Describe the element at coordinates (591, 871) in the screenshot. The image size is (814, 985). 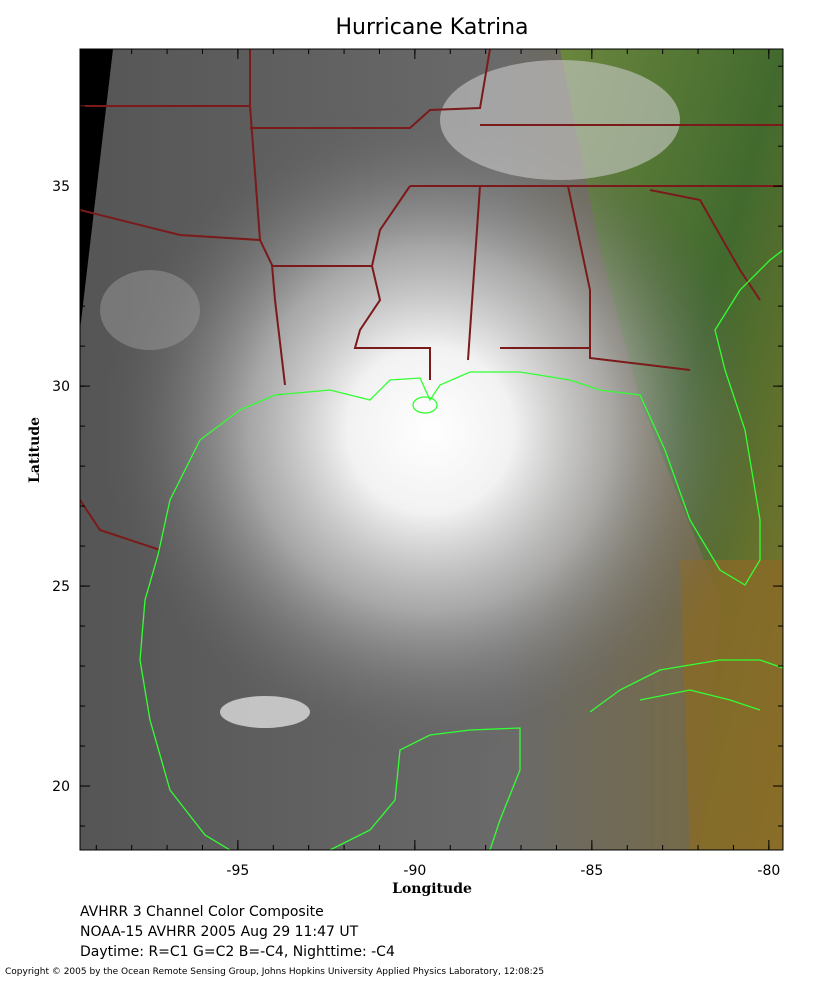
I see `x-tick-label: -85` at that location.